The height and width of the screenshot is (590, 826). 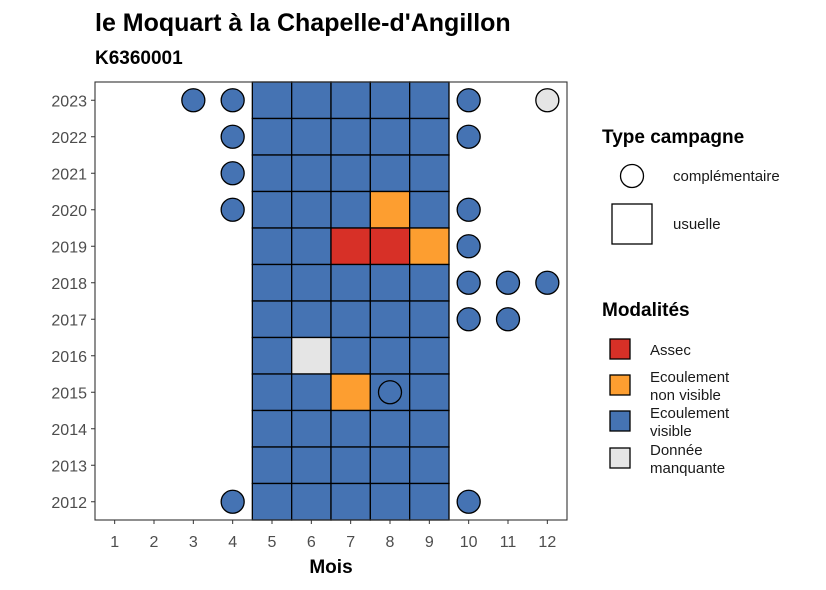 I want to click on x-tick-label-2: 2, so click(x=154, y=542).